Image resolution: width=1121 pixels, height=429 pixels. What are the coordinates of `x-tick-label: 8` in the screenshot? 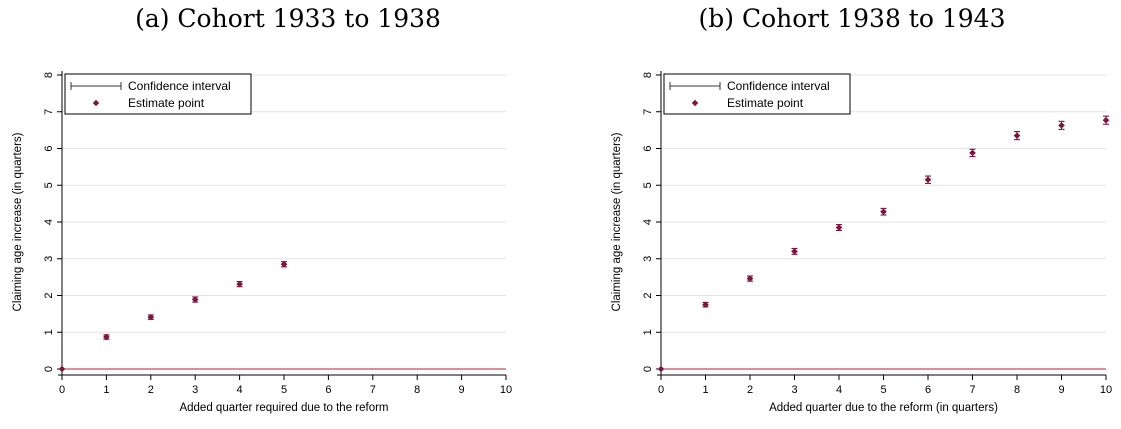 It's located at (417, 390).